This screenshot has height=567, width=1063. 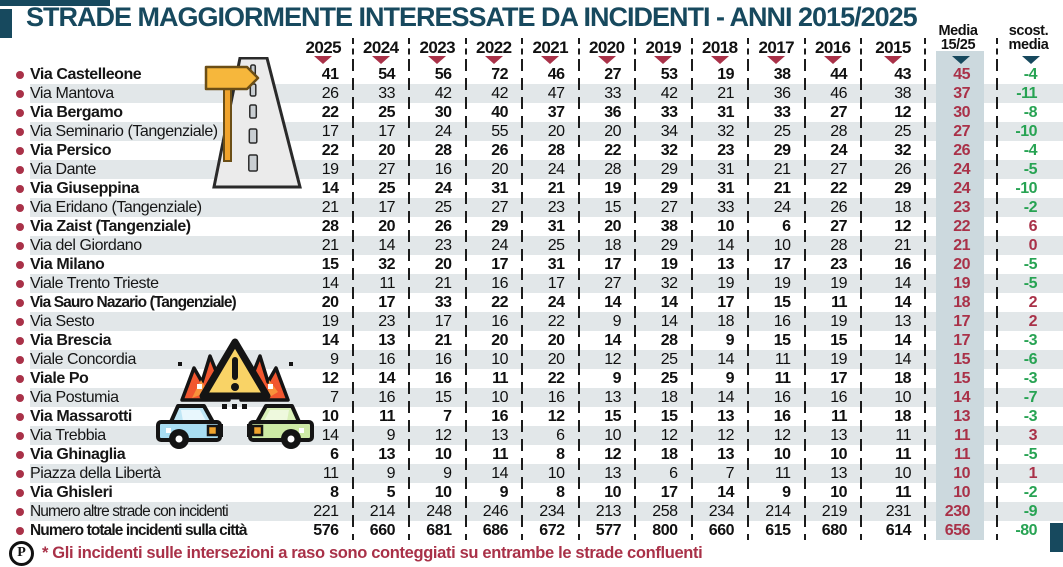 What do you see at coordinates (436, 51) in the screenshot?
I see `year-header: 2023` at bounding box center [436, 51].